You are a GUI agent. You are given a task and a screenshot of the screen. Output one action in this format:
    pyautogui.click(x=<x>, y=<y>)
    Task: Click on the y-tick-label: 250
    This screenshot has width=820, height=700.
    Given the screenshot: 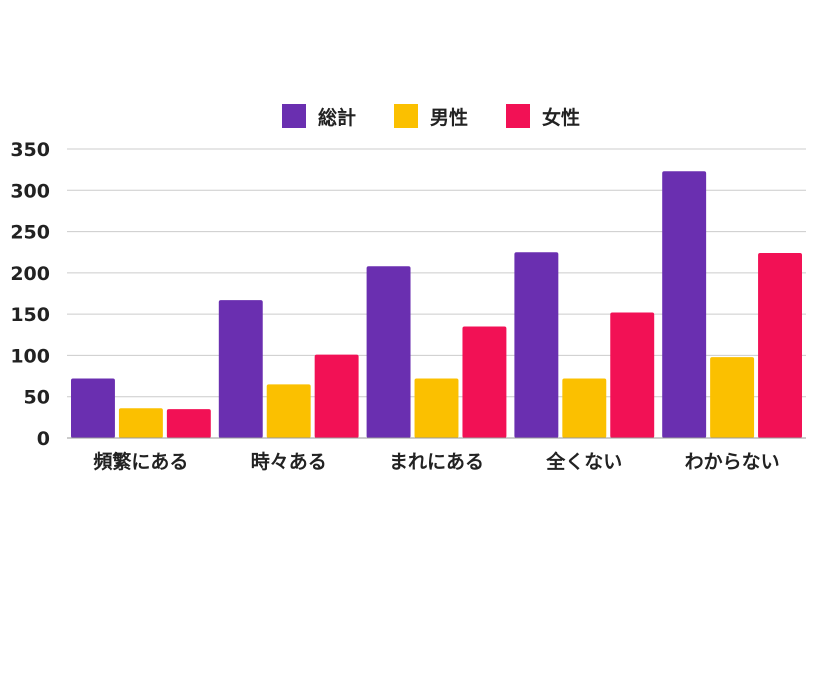 What is the action you would take?
    pyautogui.click(x=30, y=233)
    